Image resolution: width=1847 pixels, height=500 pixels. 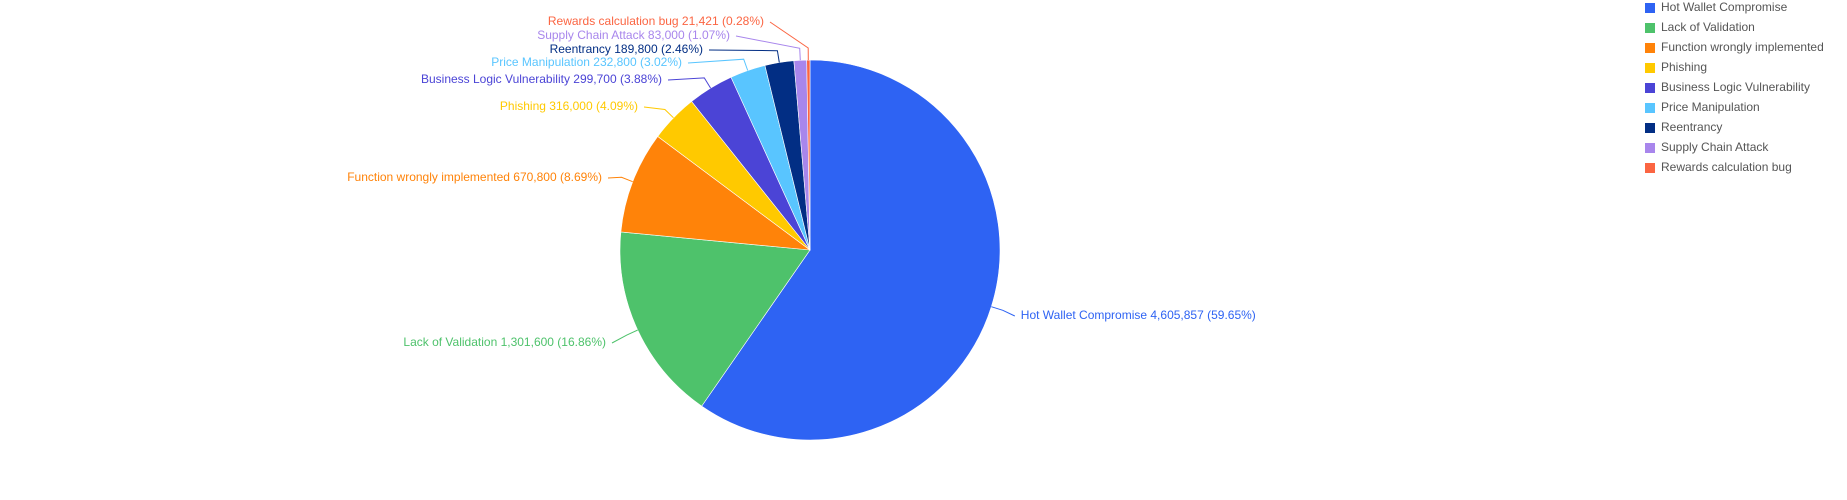 I want to click on legend-swatch-reentrancy, so click(x=1650, y=128).